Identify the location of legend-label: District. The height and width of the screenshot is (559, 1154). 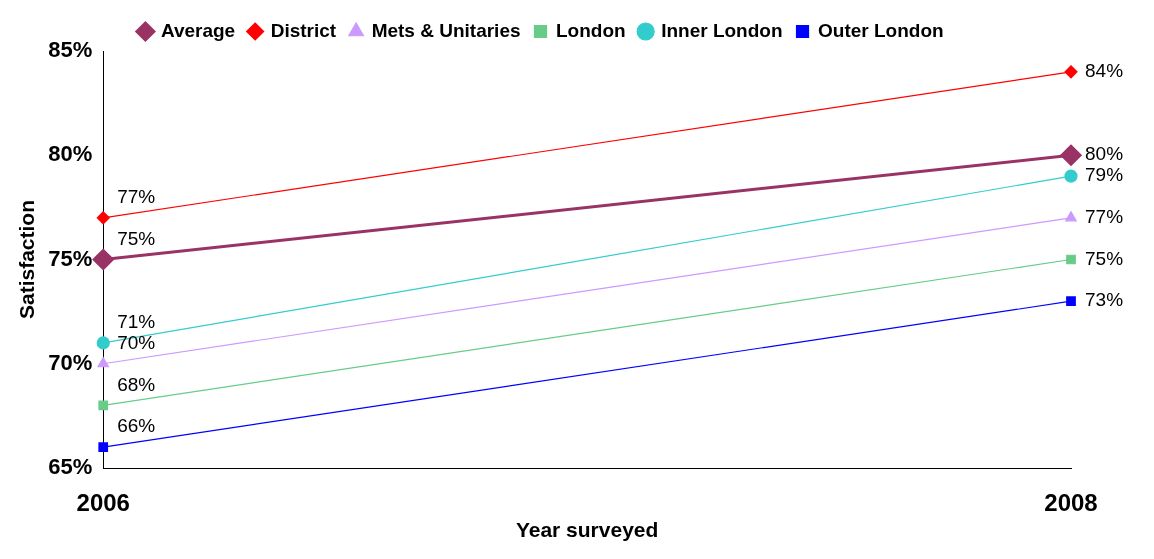
(303, 30).